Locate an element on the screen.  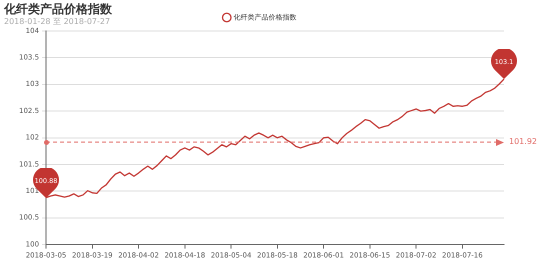
ref-line-label: 101.92 is located at coordinates (523, 141).